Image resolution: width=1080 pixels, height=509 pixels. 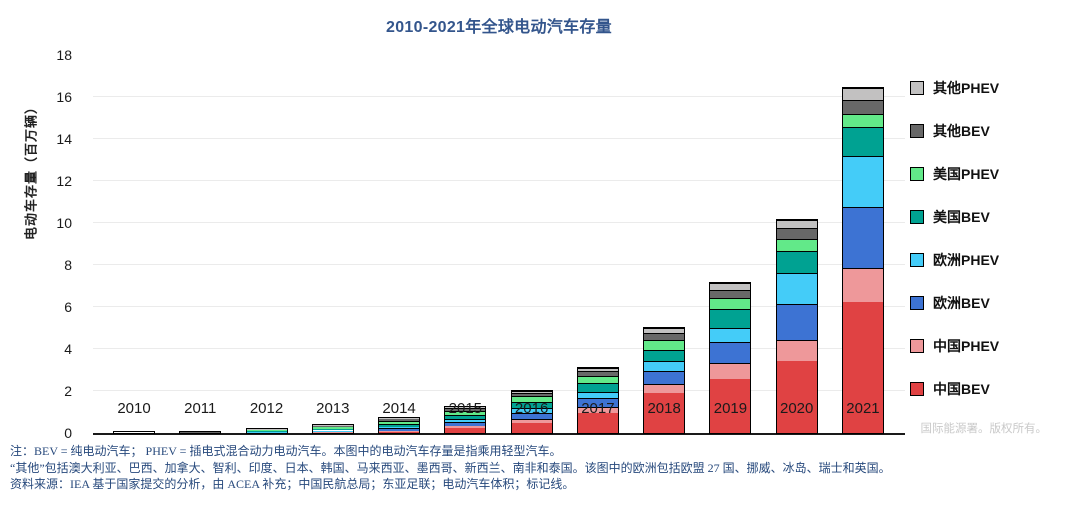 I want to click on segment-中国PHEV-2014, so click(x=399, y=431).